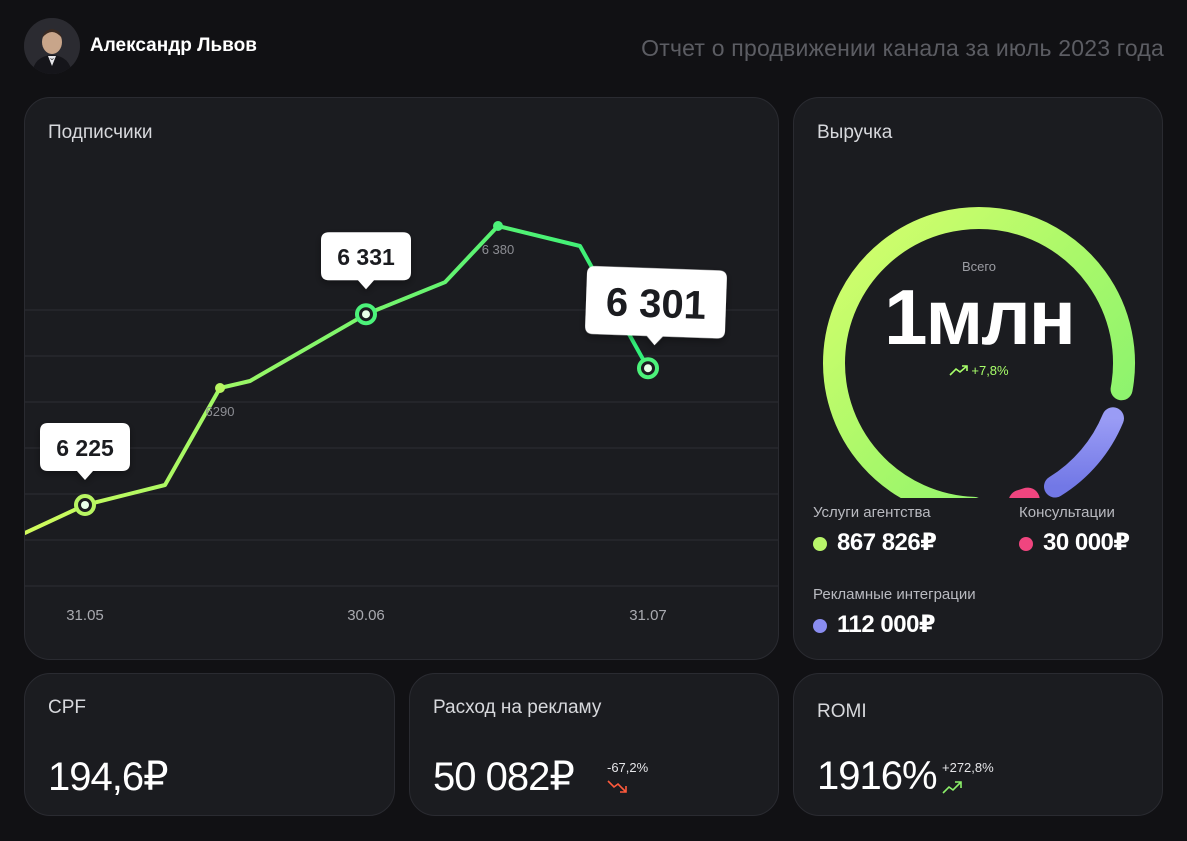 The image size is (1187, 841). What do you see at coordinates (366, 615) in the screenshot?
I see `x-tick-label: 30.06` at bounding box center [366, 615].